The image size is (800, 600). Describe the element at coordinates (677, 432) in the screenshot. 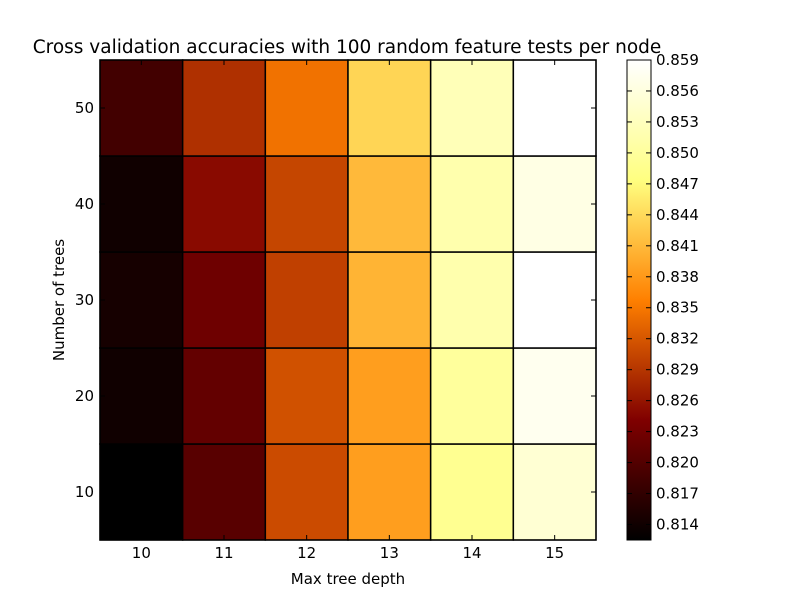

I see `colorbar-tick-label: 0.823` at that location.